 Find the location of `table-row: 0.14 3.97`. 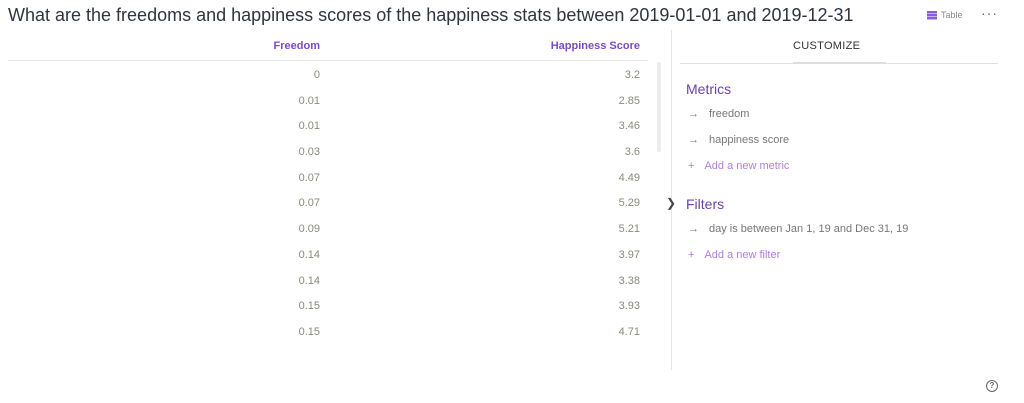

table-row: 0.14 3.97 is located at coordinates (328, 254).